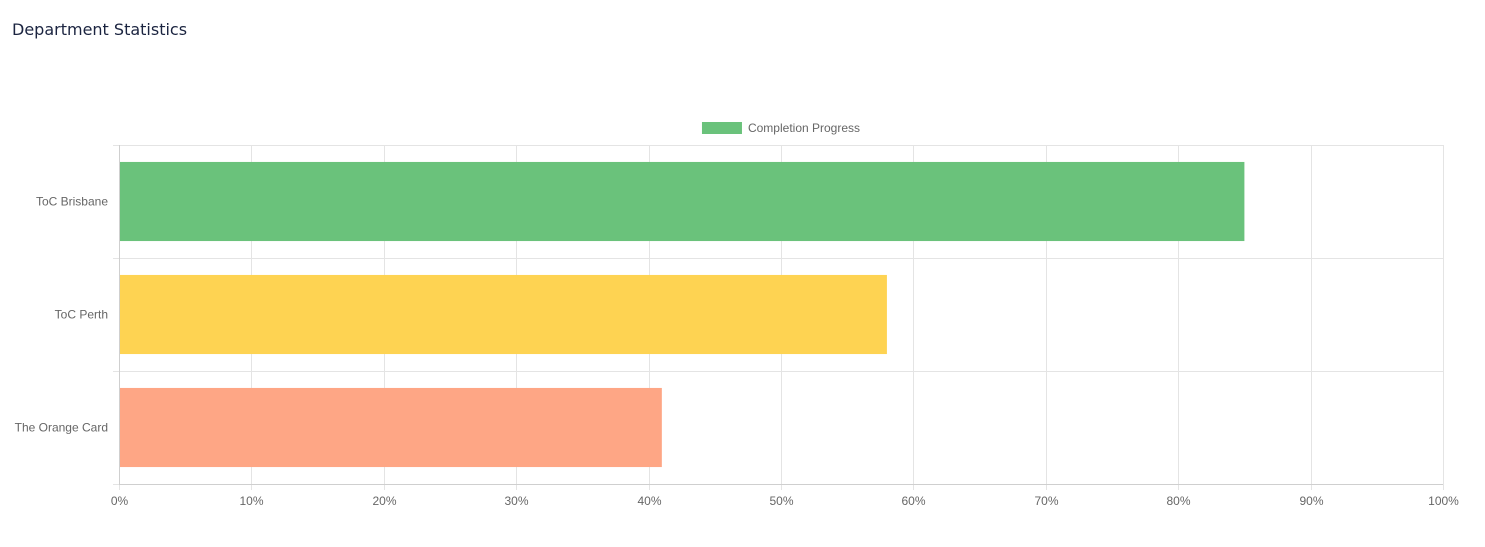 This screenshot has height=547, width=1485. What do you see at coordinates (100, 29) in the screenshot?
I see `page-title: Department Statistics` at bounding box center [100, 29].